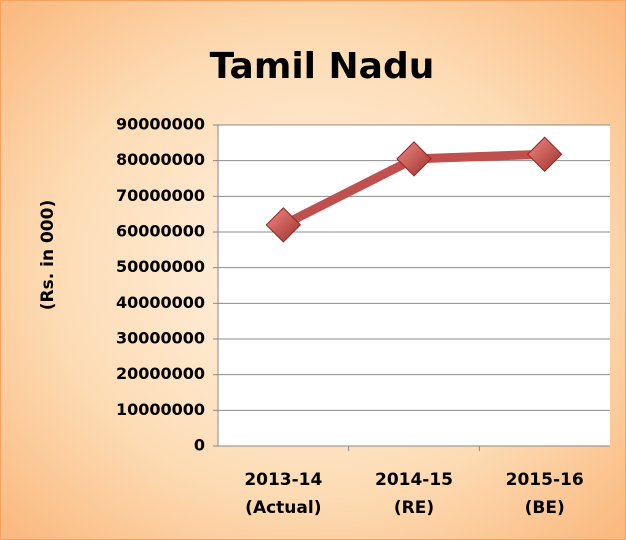 The height and width of the screenshot is (540, 626). What do you see at coordinates (322, 66) in the screenshot?
I see `chart-title: Tamil Nadu` at bounding box center [322, 66].